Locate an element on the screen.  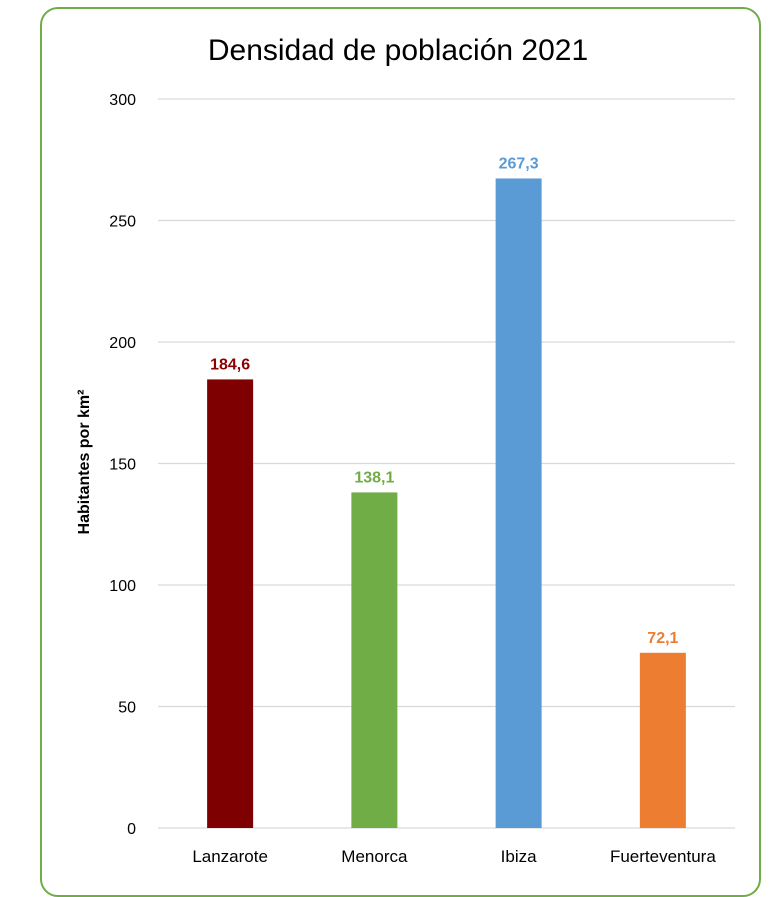
category-label: Menorca is located at coordinates (374, 856).